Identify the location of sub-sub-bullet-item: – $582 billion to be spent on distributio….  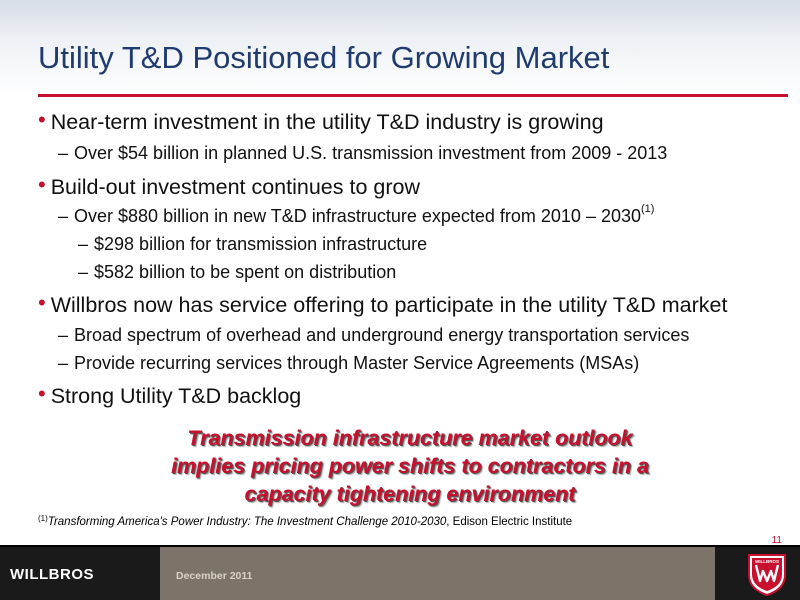
(237, 272).